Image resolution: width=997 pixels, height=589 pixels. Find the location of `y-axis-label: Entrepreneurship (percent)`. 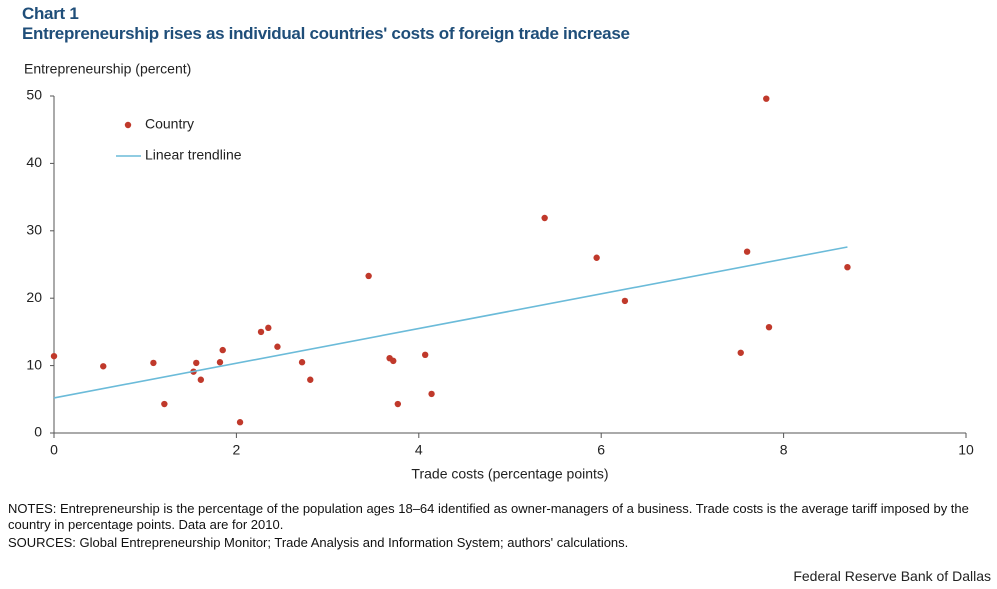

y-axis-label: Entrepreneurship (percent) is located at coordinates (107, 69).